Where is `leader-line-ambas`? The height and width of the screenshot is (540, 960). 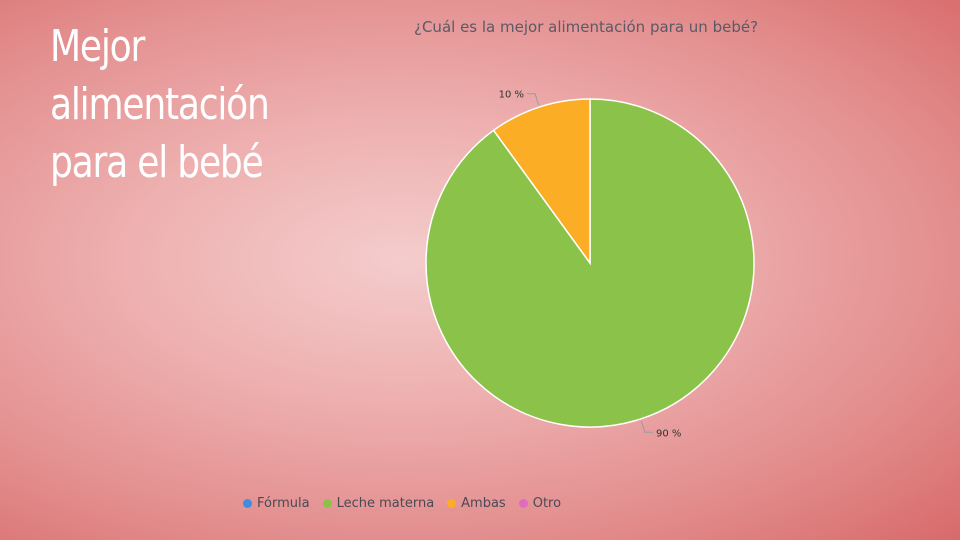
leader-line-ambas is located at coordinates (533, 99).